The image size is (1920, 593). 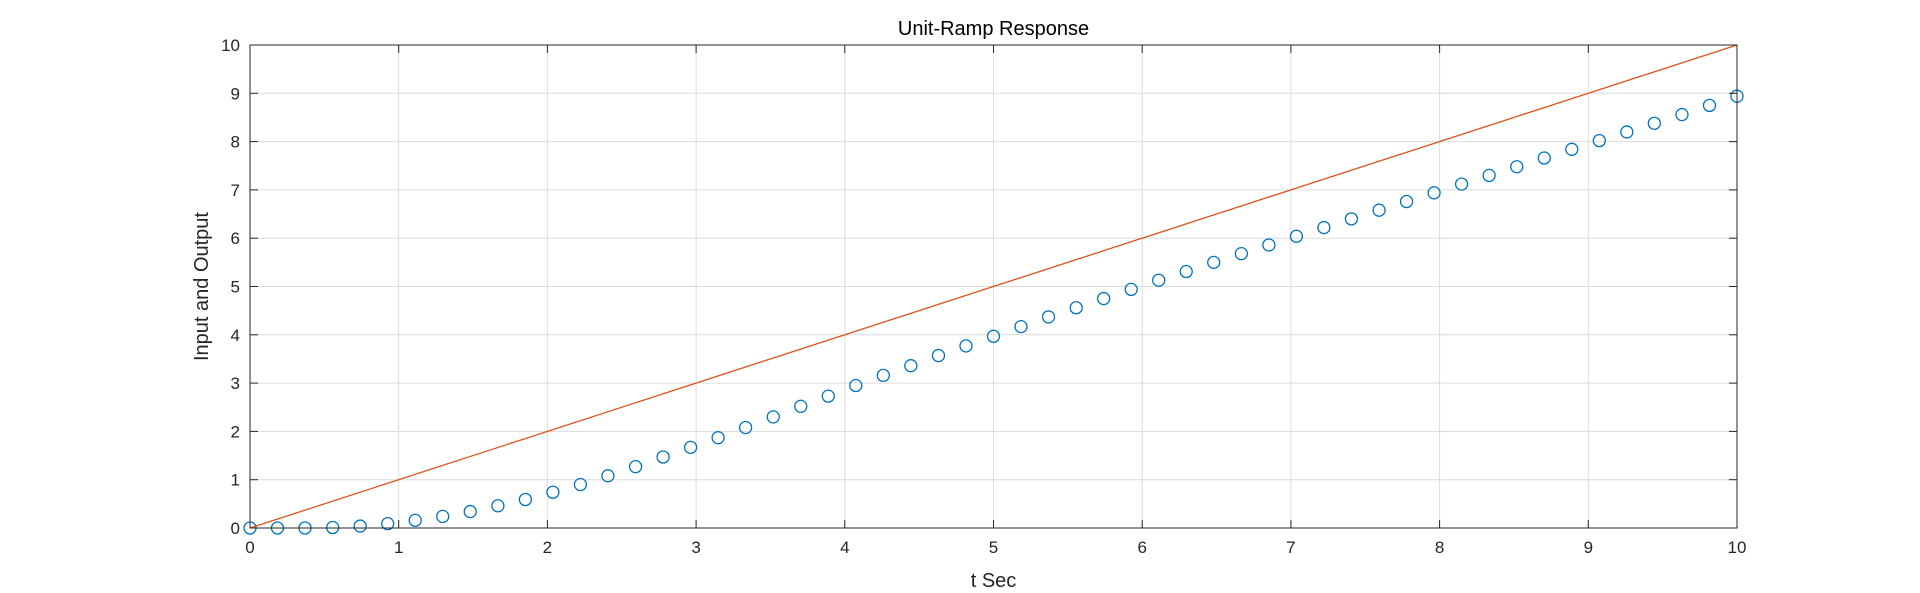 I want to click on x-tick-label: 10, so click(x=1737, y=547).